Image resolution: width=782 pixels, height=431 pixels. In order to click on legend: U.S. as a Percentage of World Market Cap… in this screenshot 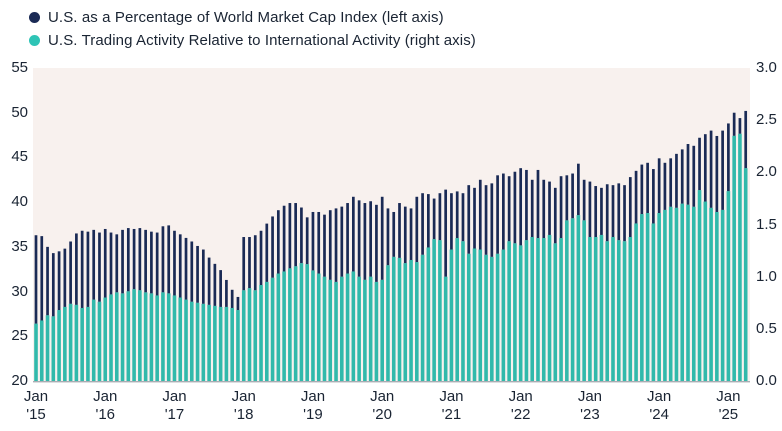, I will do `click(252, 29)`.